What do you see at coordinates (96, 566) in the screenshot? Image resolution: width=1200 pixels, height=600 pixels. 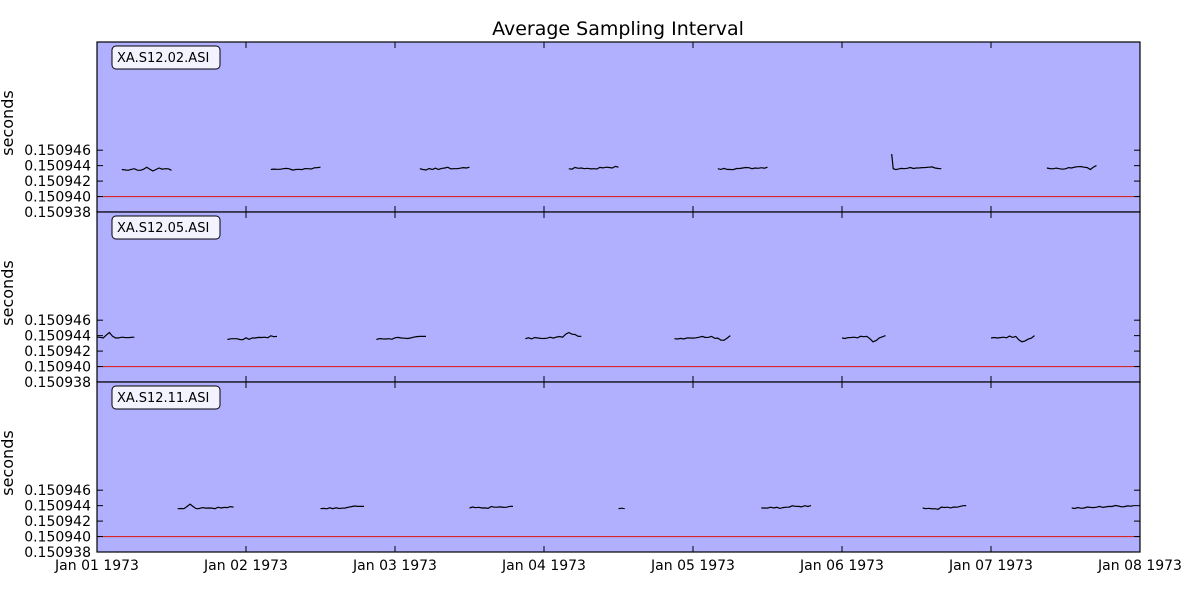 I see `x-tick-label: Jan 01 1973` at bounding box center [96, 566].